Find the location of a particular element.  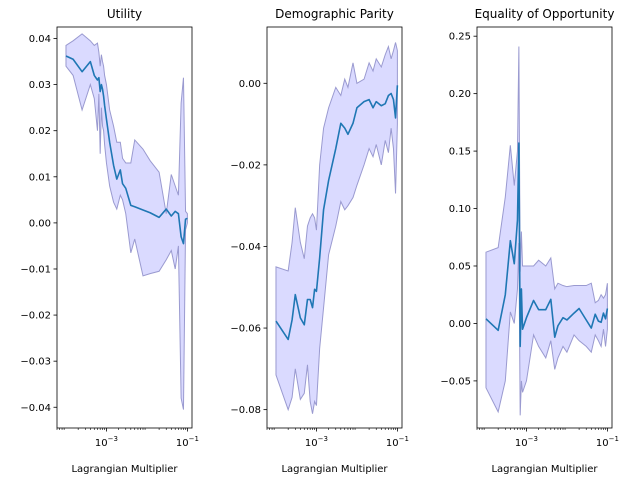

y-tick-label: 0.01 is located at coordinates (40, 177).